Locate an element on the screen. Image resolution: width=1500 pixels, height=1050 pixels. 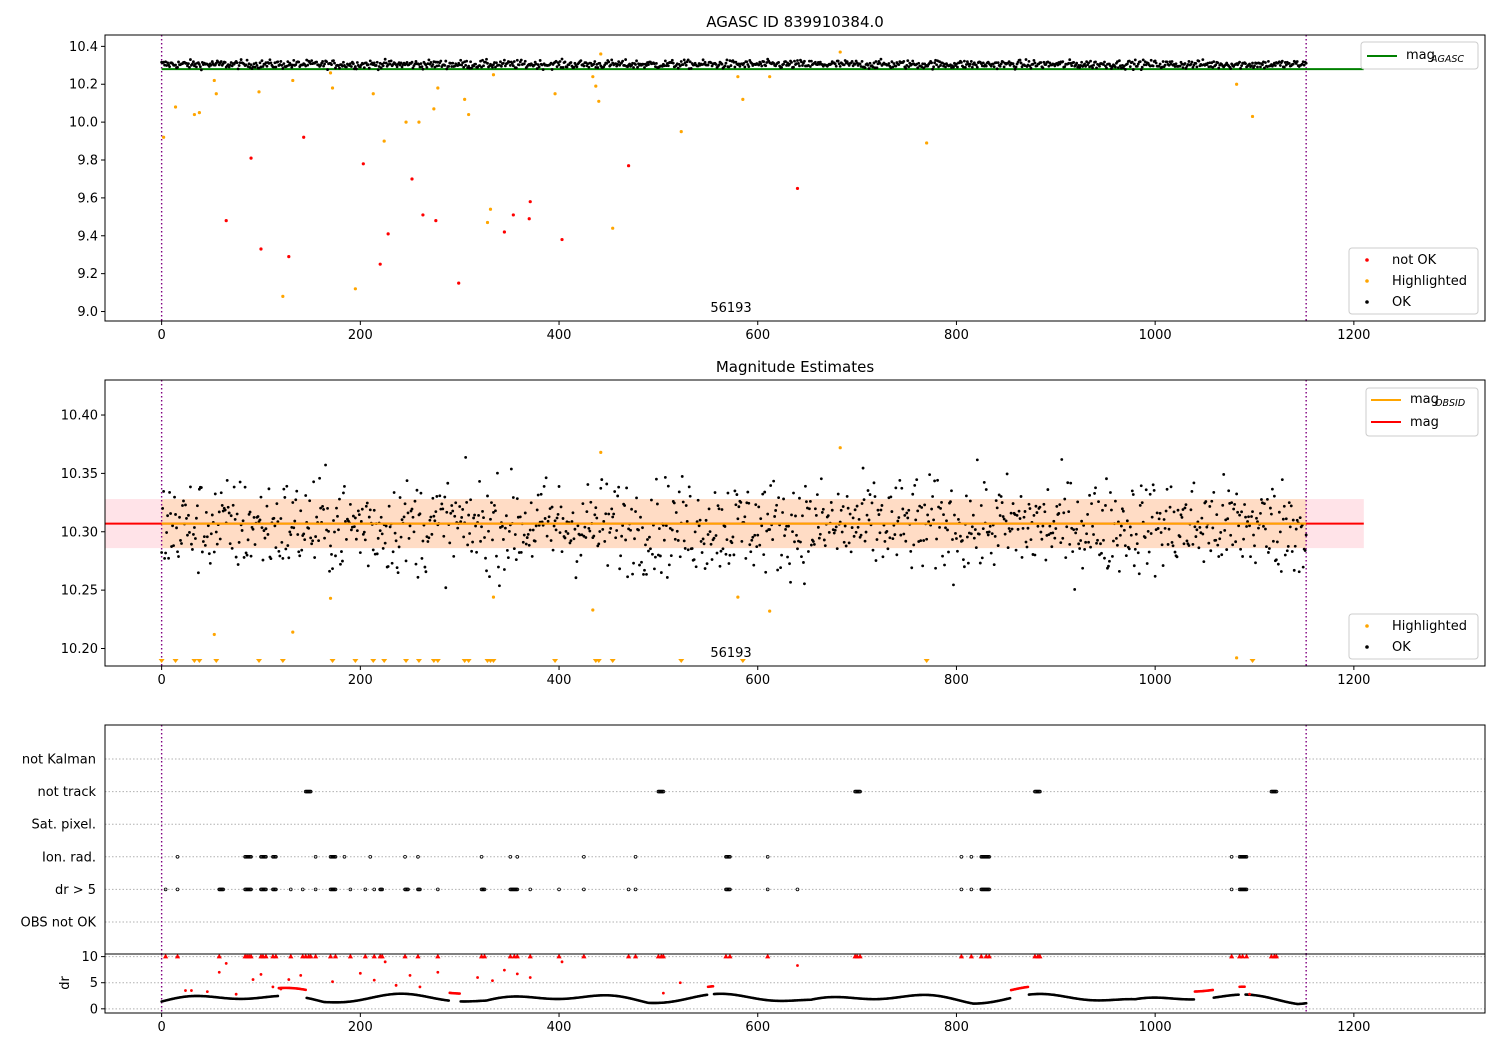
not-ok-point is located at coordinates (226, 221).